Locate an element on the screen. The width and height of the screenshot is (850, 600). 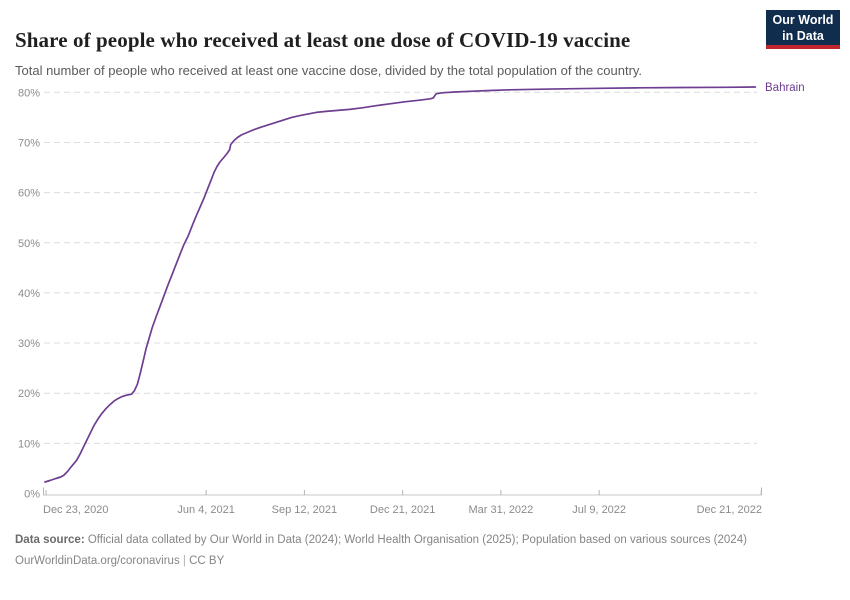
owid-logo: Our World in Data is located at coordinates (803, 29).